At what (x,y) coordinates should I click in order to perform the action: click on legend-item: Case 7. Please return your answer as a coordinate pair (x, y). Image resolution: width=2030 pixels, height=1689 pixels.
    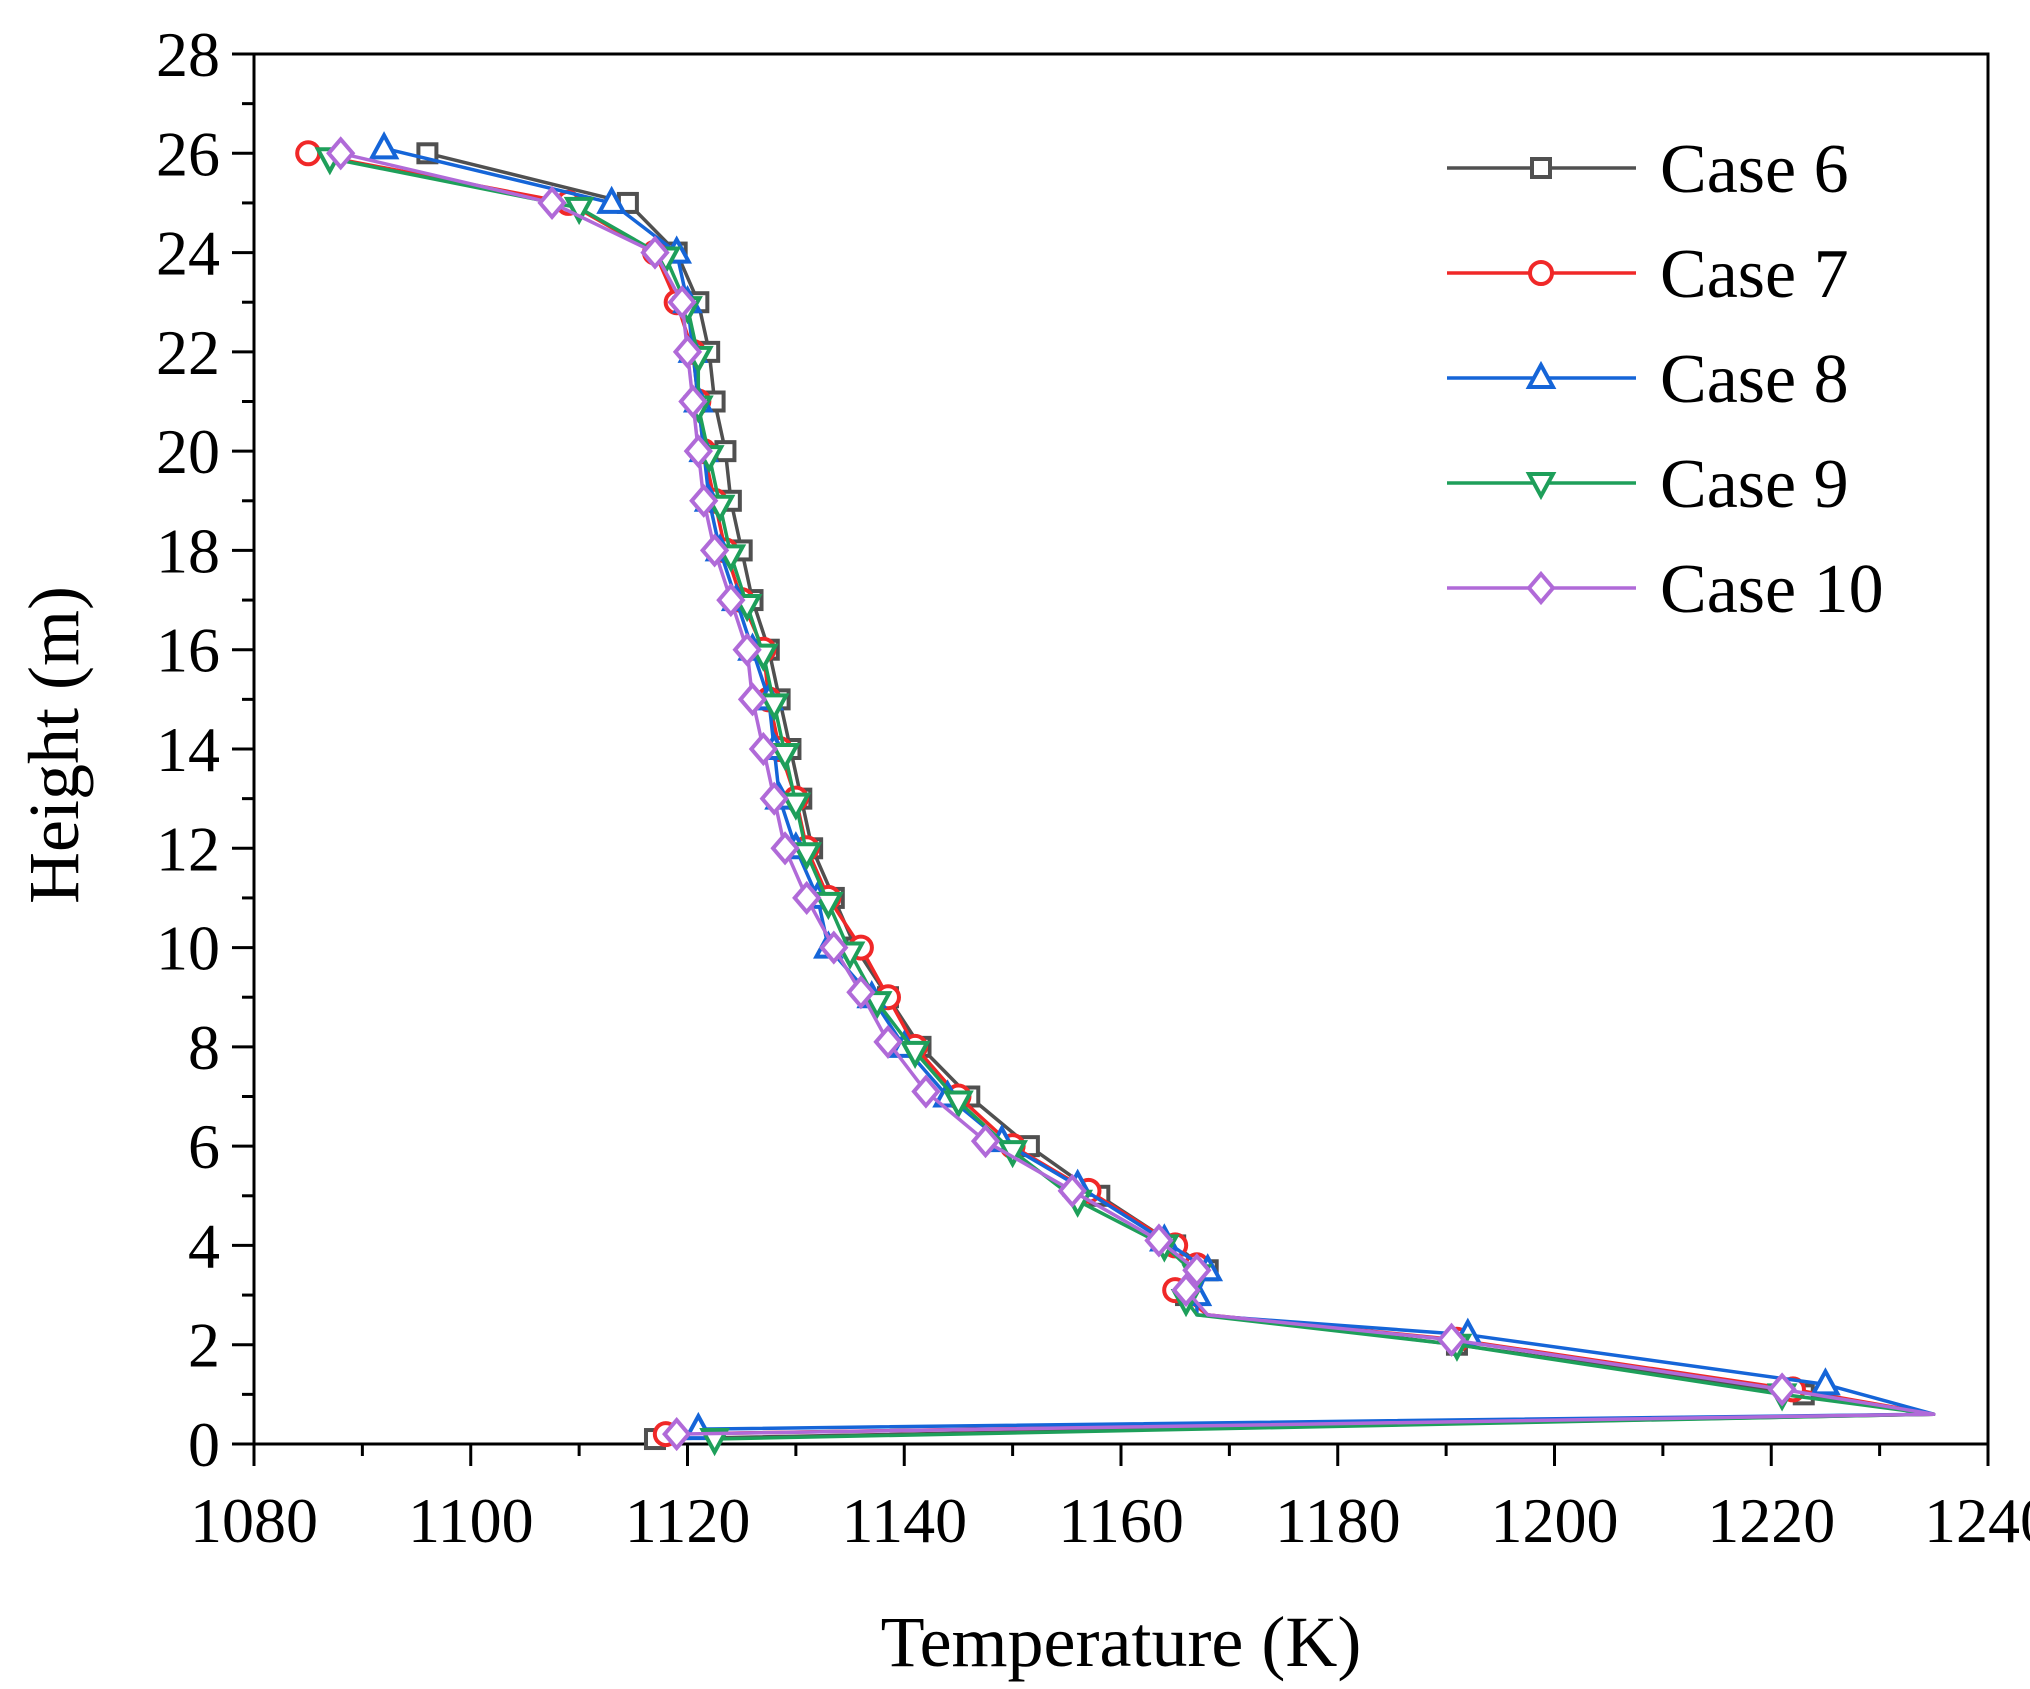
    Looking at the image, I should click on (1648, 274).